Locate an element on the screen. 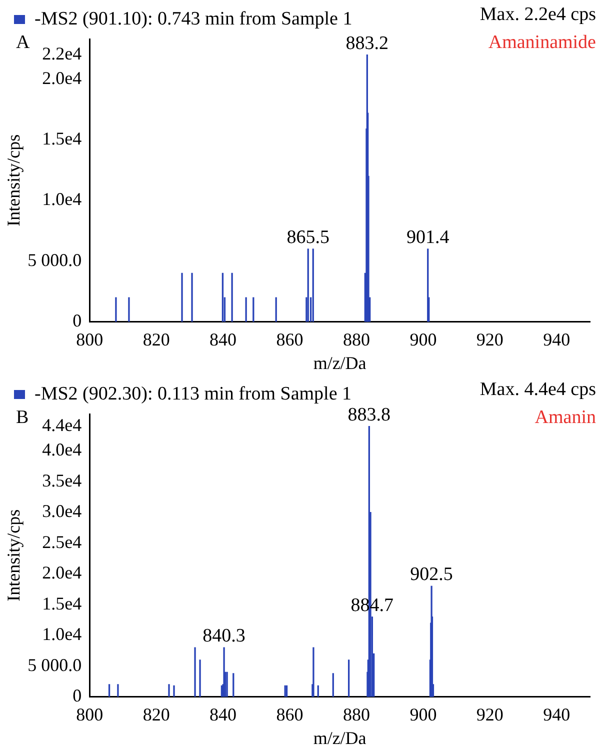 This screenshot has width=602, height=750. y-tick-label: 2.5e4 is located at coordinates (62, 542).